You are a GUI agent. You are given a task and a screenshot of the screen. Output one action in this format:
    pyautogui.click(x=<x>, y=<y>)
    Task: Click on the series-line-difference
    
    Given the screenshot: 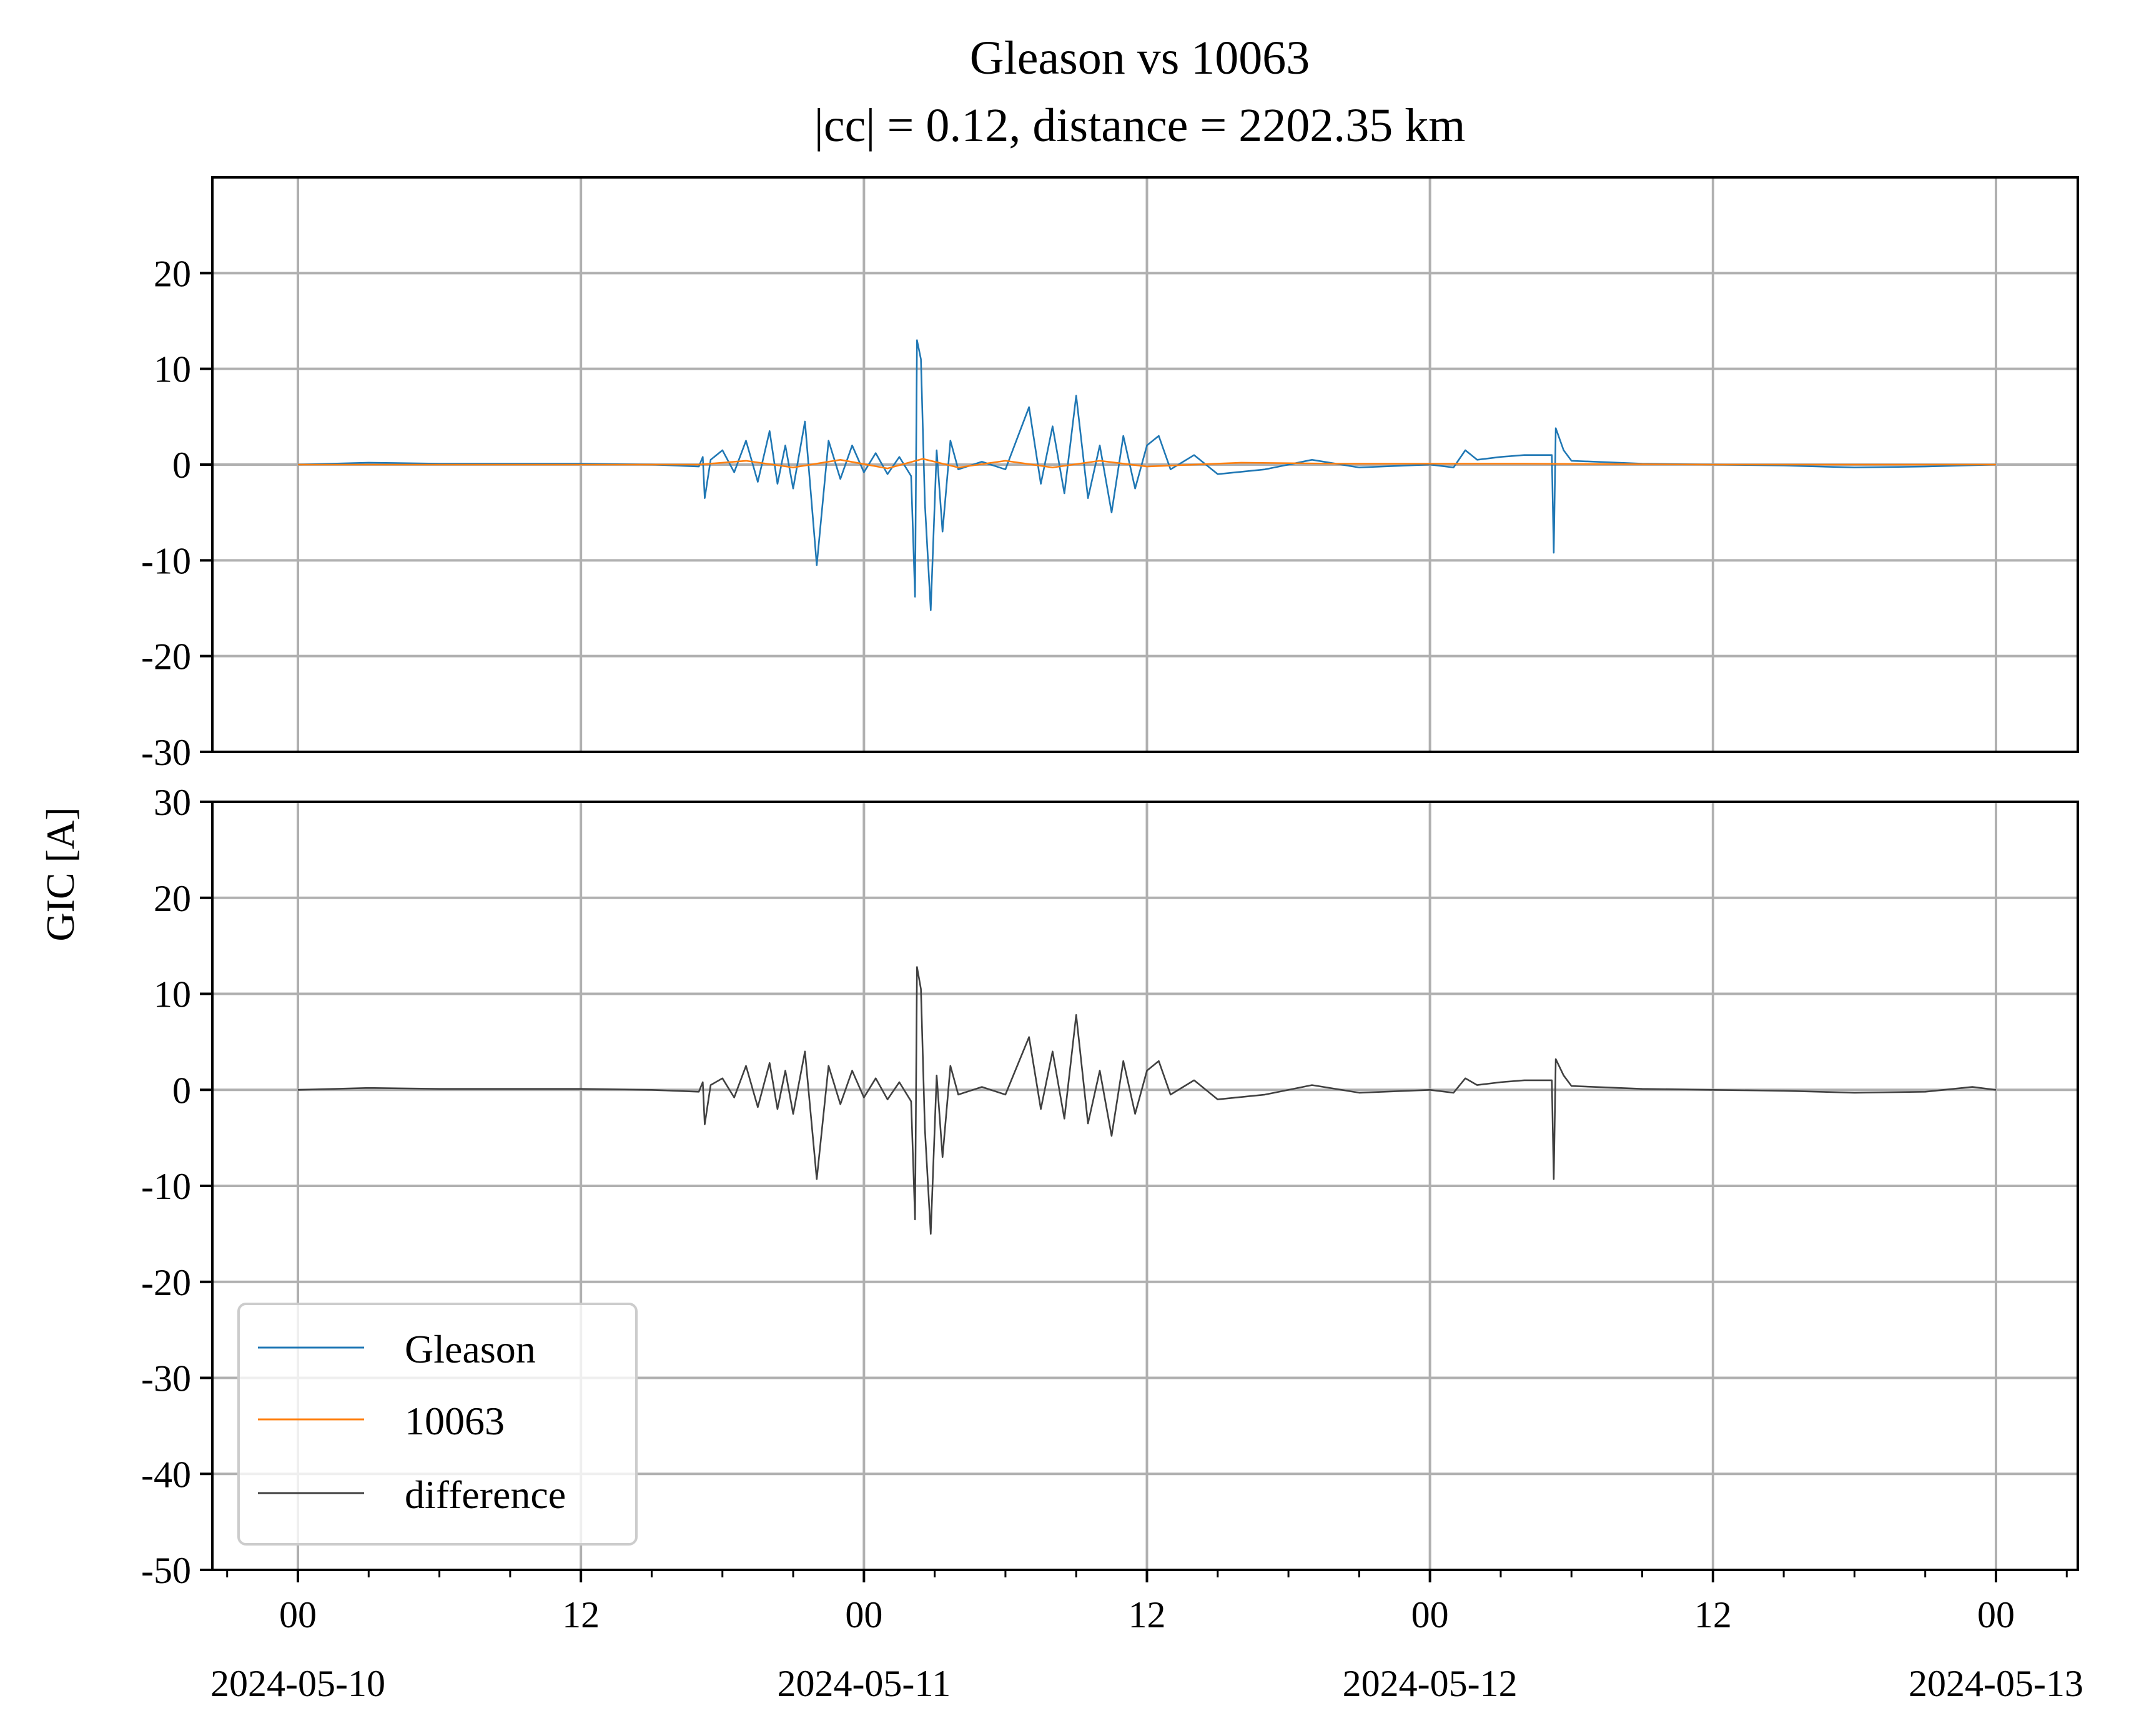 What is the action you would take?
    pyautogui.click(x=1147, y=1100)
    